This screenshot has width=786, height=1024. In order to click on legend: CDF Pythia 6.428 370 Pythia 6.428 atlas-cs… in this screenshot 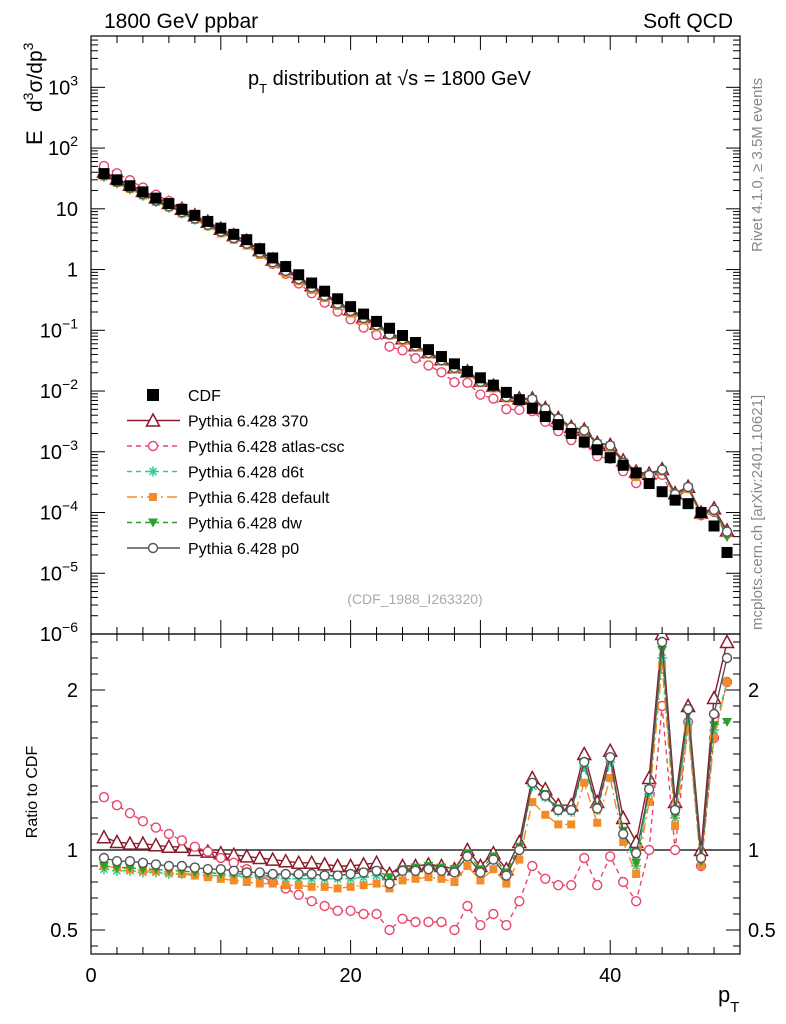, I will do `click(236, 473)`.